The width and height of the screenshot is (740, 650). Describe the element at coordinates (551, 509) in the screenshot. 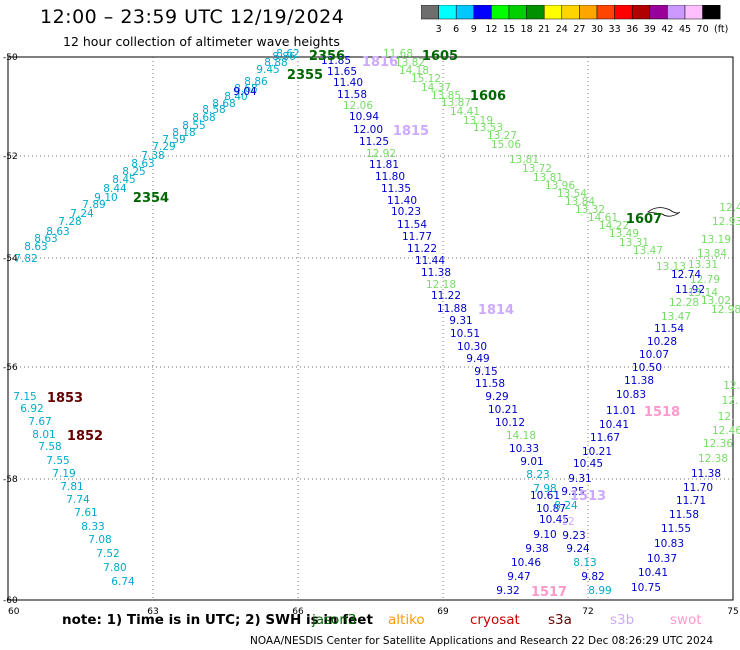

I see `wave-height-value: 10.87` at that location.